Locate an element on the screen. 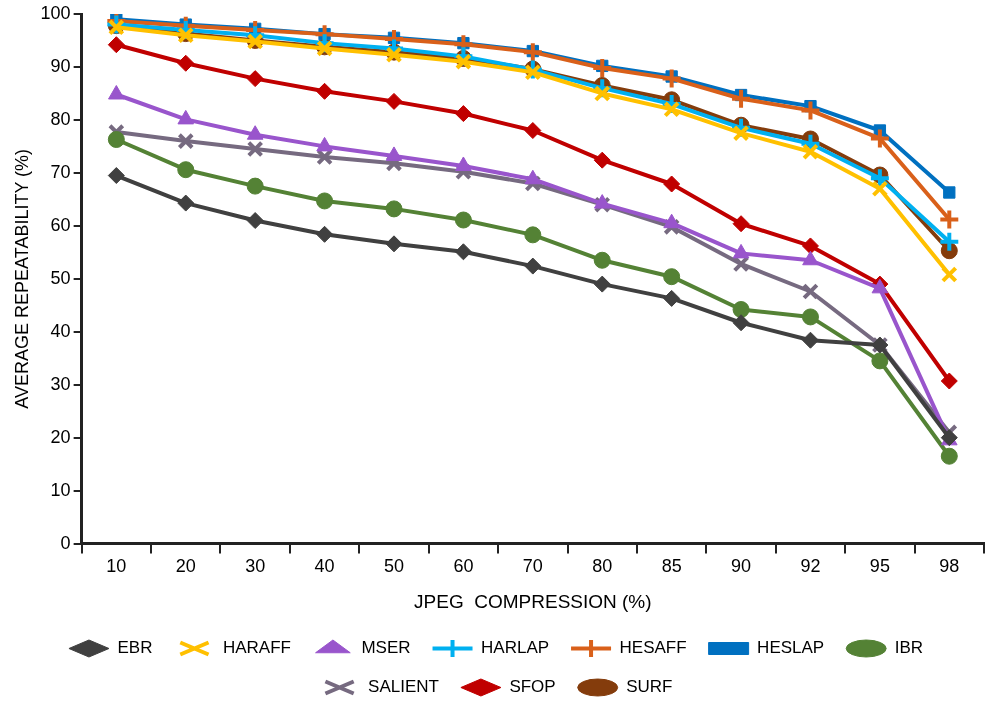  legend-label: HESLAP is located at coordinates (791, 648).